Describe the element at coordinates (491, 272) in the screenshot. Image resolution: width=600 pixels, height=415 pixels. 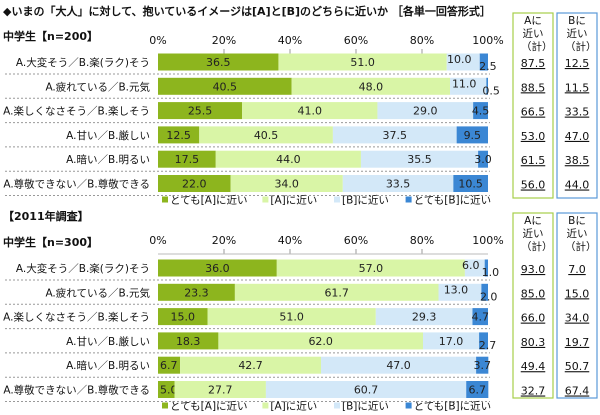
I see `data-label: 1.0` at that location.